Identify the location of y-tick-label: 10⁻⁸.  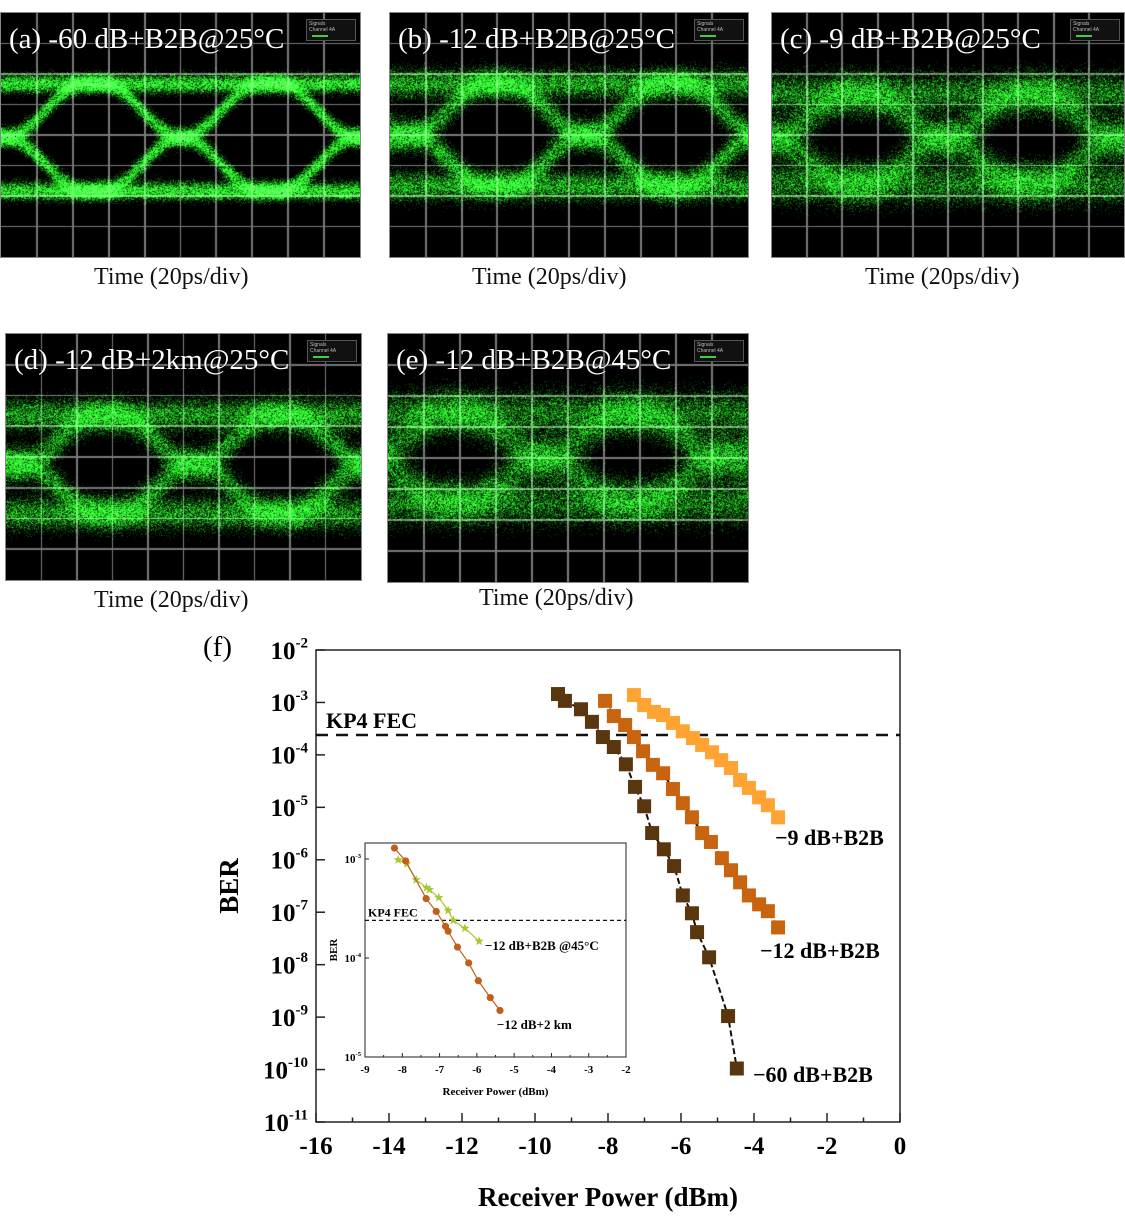
(290, 964).